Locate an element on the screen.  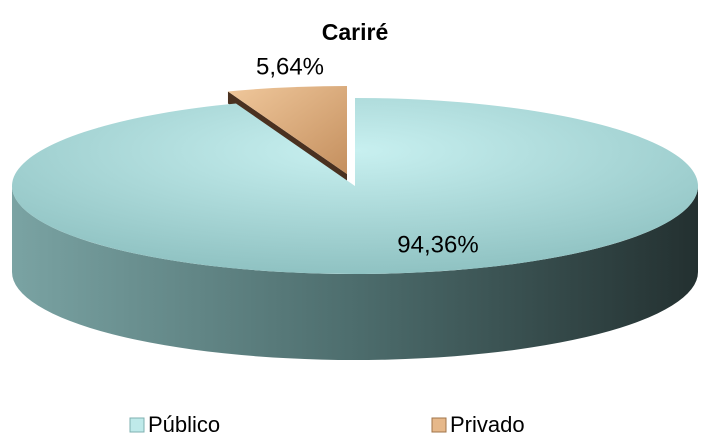
pie-slice is located at coordinates (287, 130).